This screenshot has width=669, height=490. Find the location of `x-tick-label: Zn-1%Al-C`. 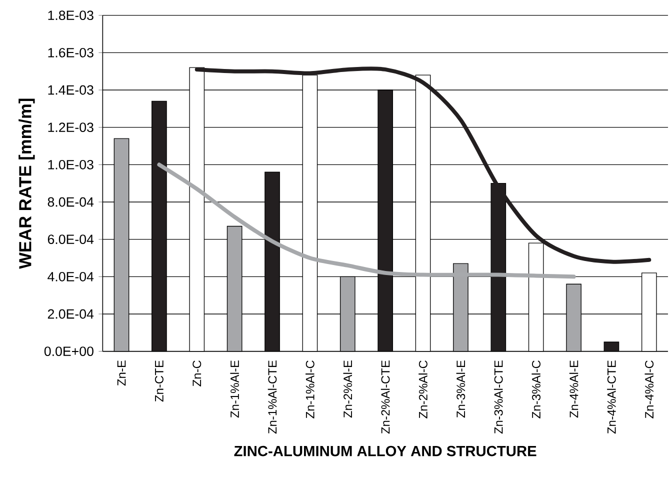

x-tick-label: Zn-1%Al-C is located at coordinates (310, 389).